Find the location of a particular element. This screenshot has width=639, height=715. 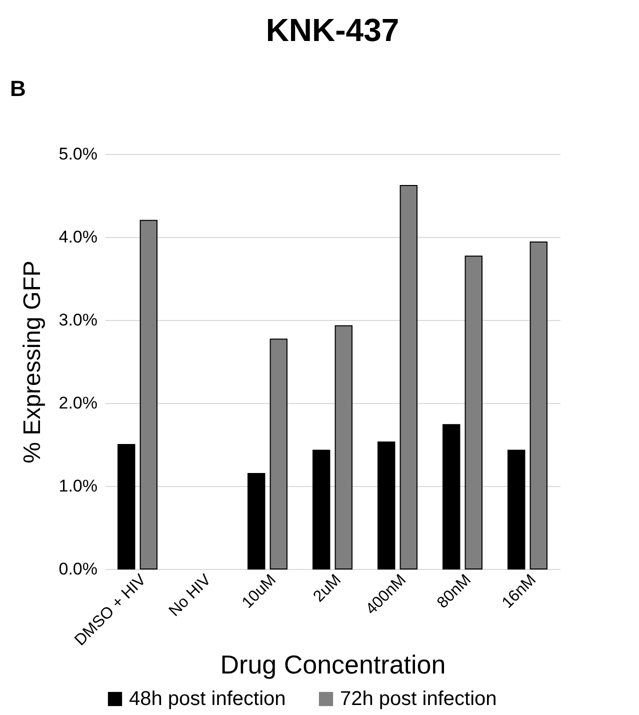

y-axis-title: % Expressing GFP is located at coordinates (32, 362).